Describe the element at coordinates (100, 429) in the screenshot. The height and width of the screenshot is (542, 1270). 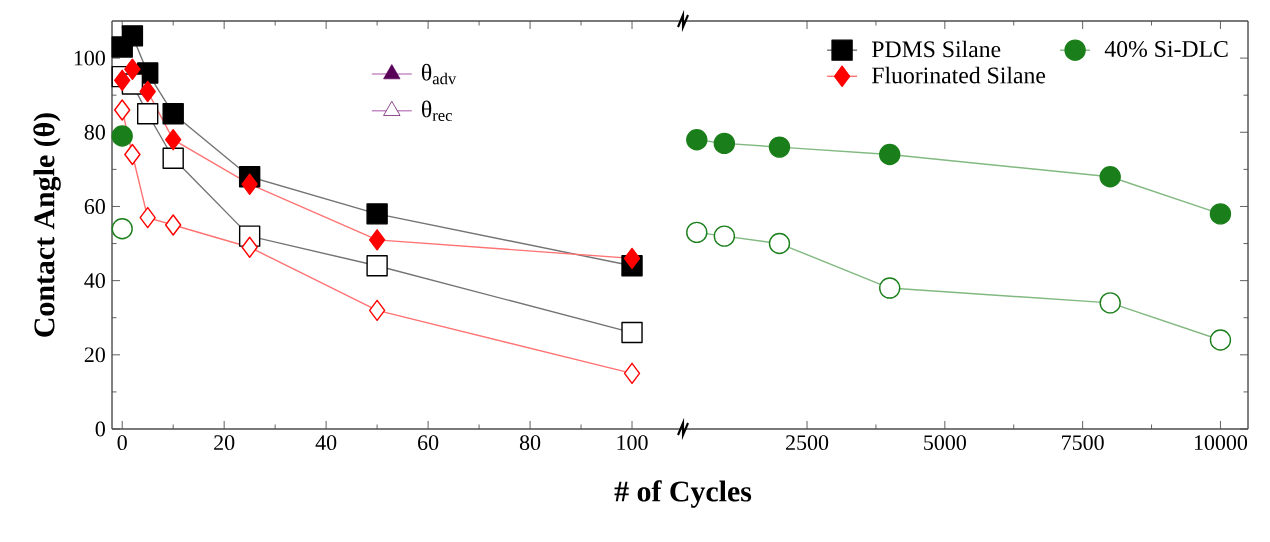
I see `y-tick-label: 0` at that location.